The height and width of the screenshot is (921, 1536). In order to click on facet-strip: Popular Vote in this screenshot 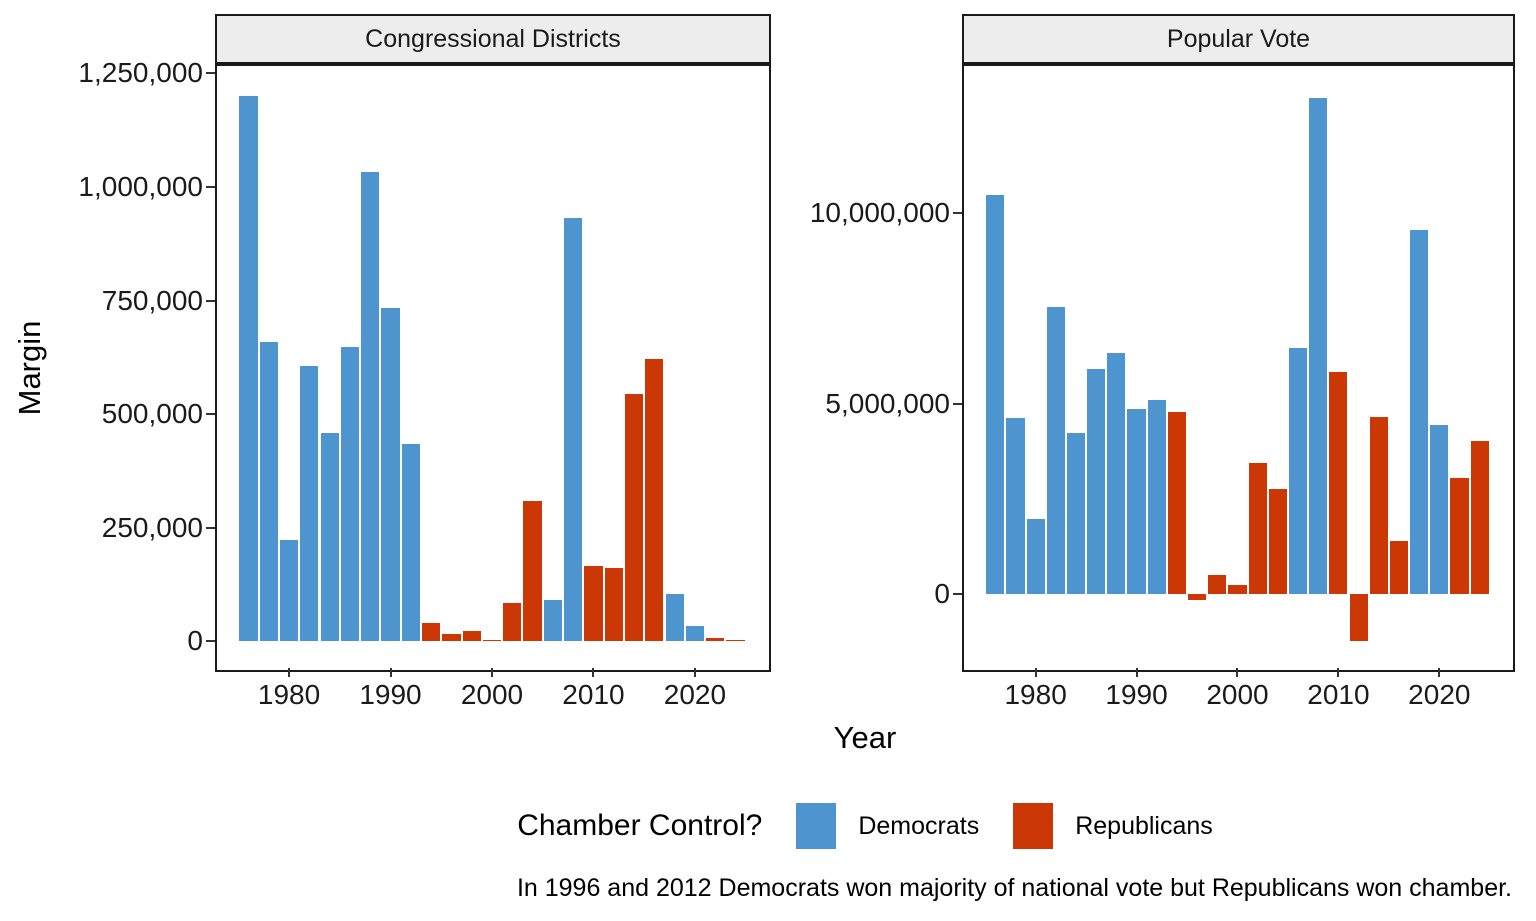, I will do `click(1238, 39)`.